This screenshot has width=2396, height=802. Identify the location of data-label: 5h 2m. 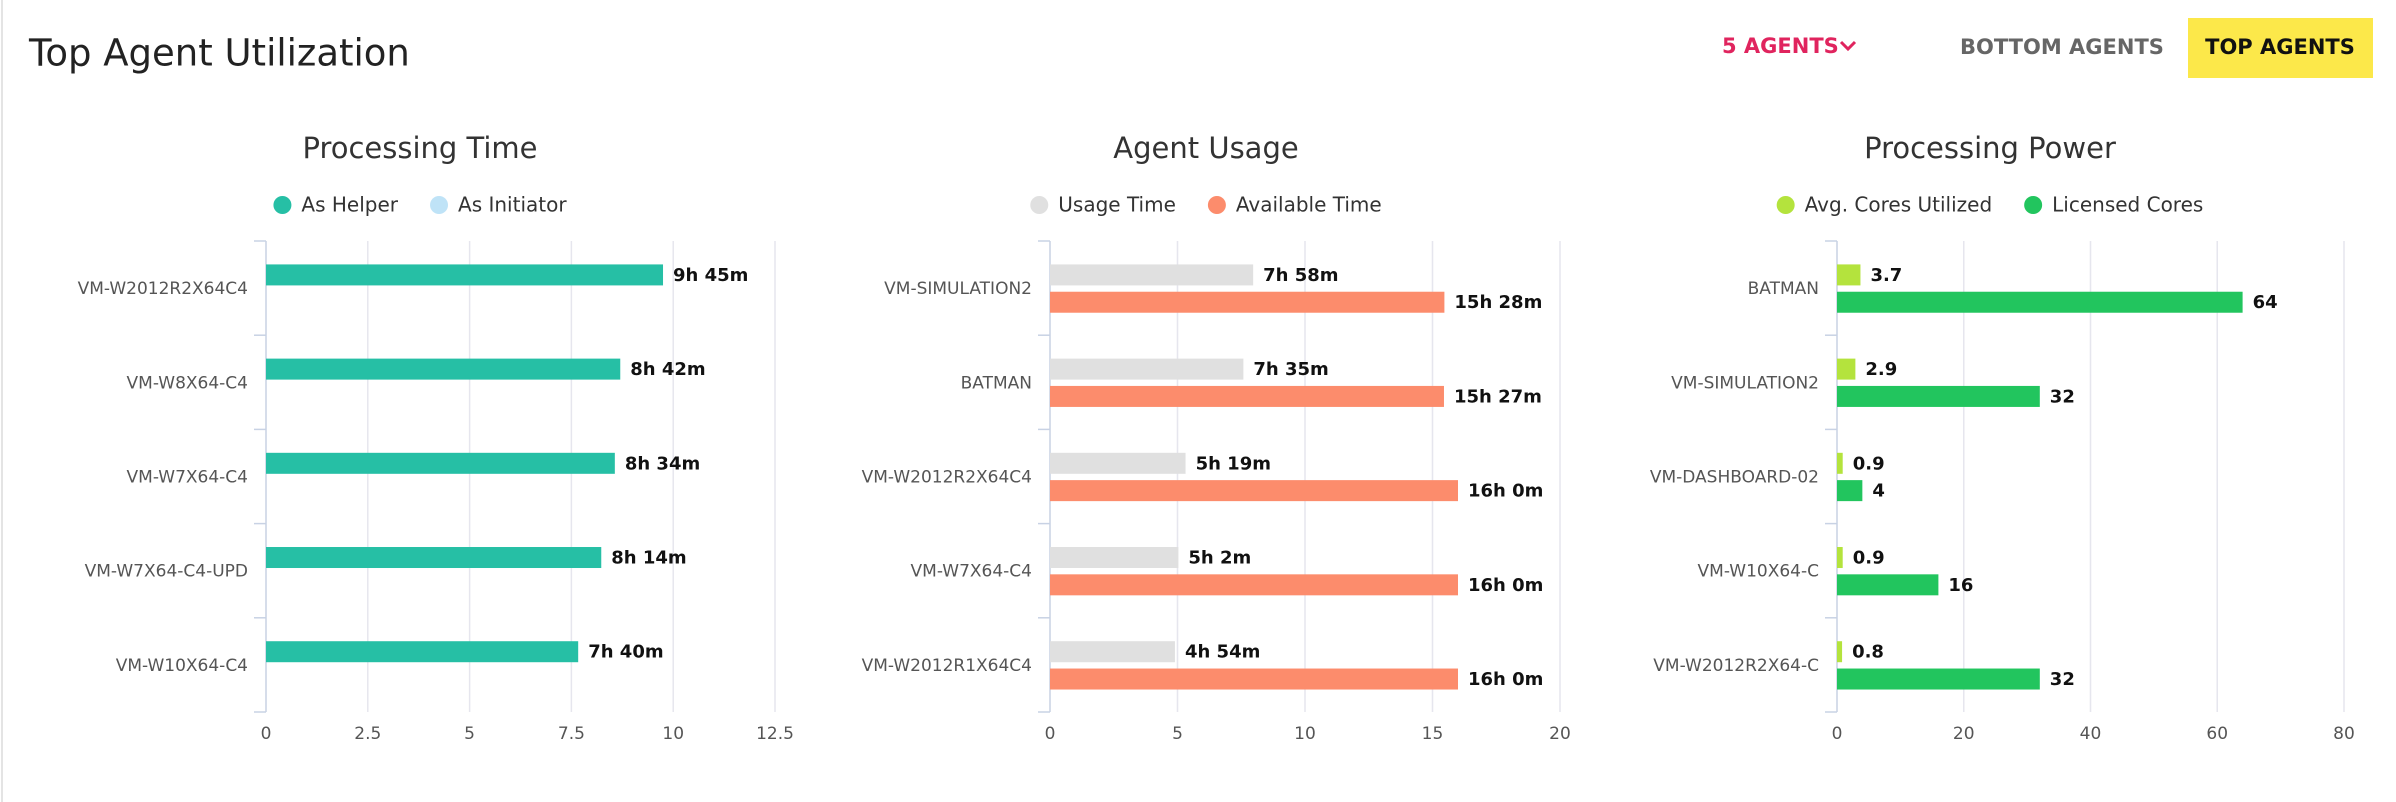
(1219, 558).